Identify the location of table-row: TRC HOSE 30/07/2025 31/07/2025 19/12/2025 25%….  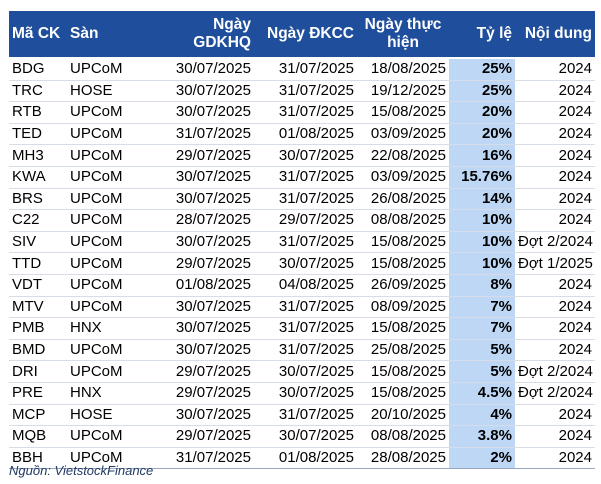
(302, 91).